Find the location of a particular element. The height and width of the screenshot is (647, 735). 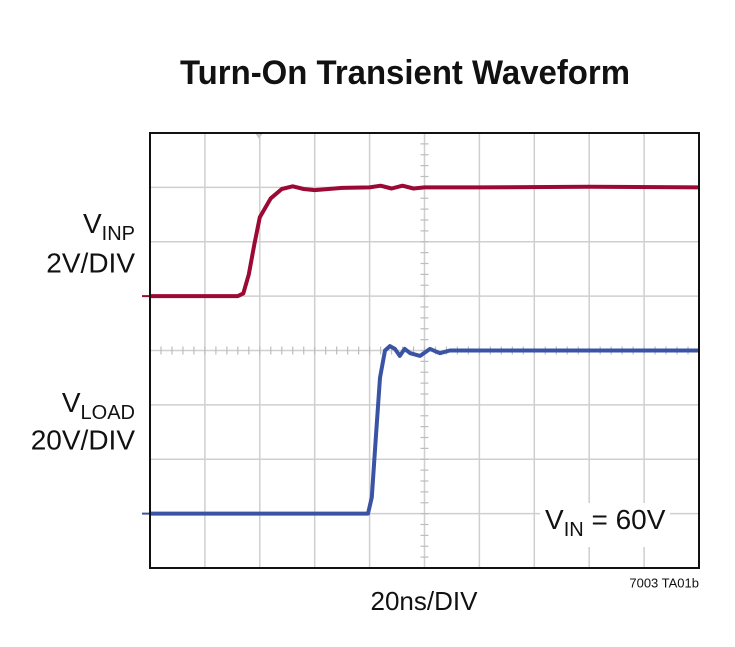

series-scale: 2V/DIV is located at coordinates (90, 262).